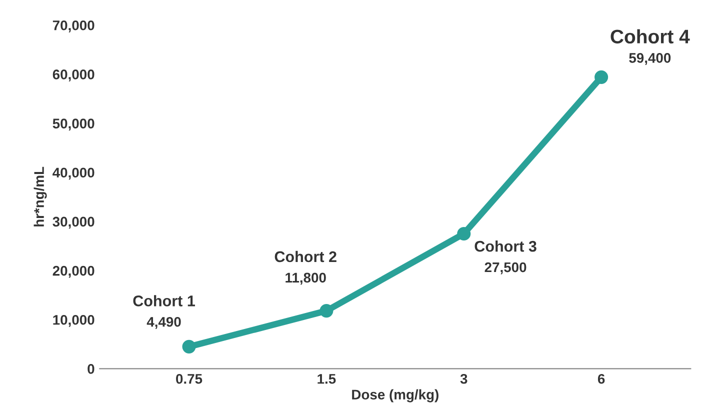 This screenshot has height=419, width=712. I want to click on x-tick-label: 6, so click(601, 379).